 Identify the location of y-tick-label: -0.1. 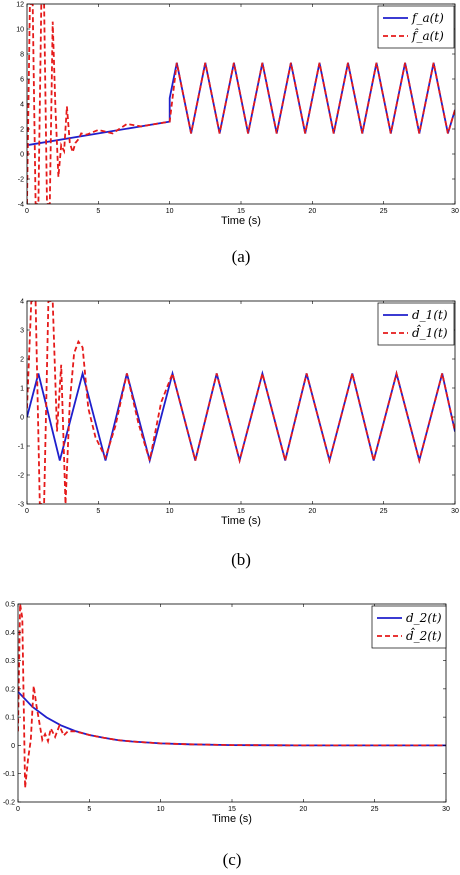
(9, 774).